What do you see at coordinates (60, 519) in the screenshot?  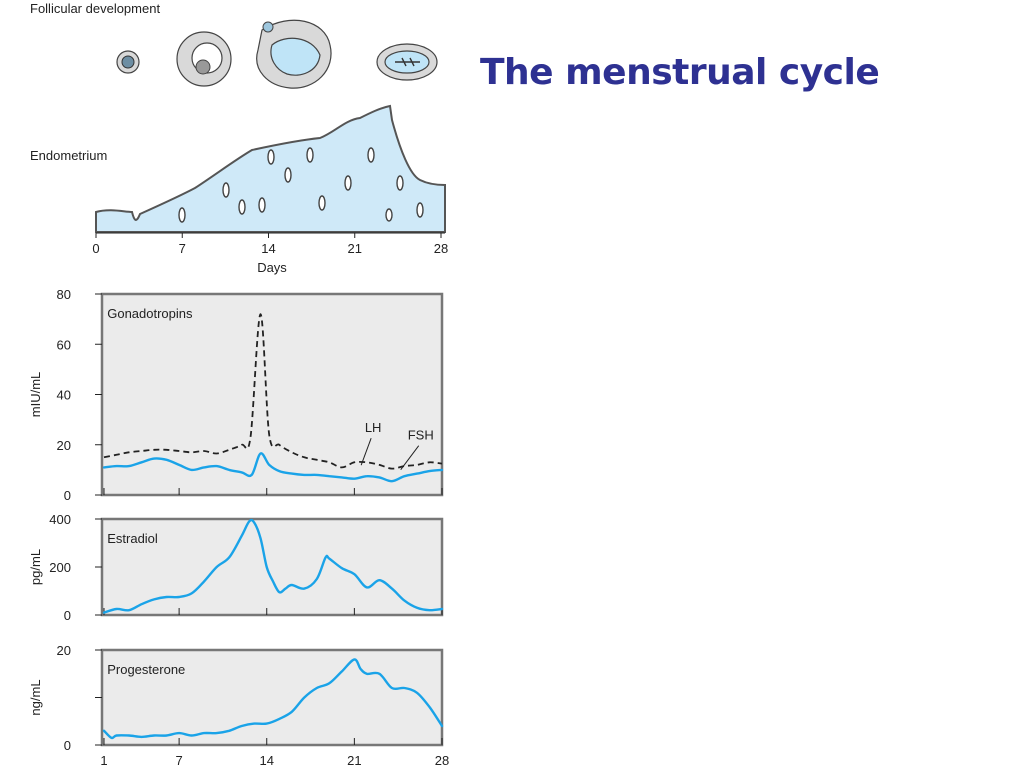 I see `estradiol-y-tick-label: 400` at bounding box center [60, 519].